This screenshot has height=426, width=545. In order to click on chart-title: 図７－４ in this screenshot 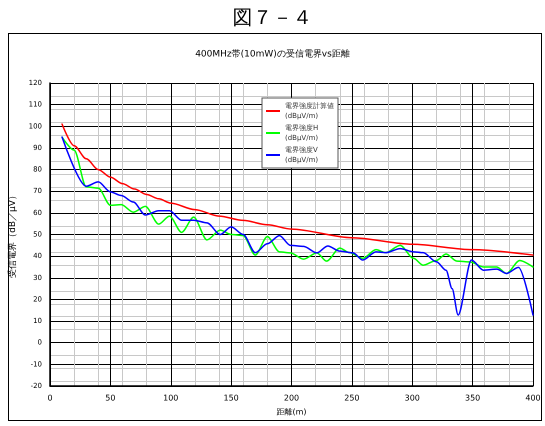, I will do `click(272, 17)`.